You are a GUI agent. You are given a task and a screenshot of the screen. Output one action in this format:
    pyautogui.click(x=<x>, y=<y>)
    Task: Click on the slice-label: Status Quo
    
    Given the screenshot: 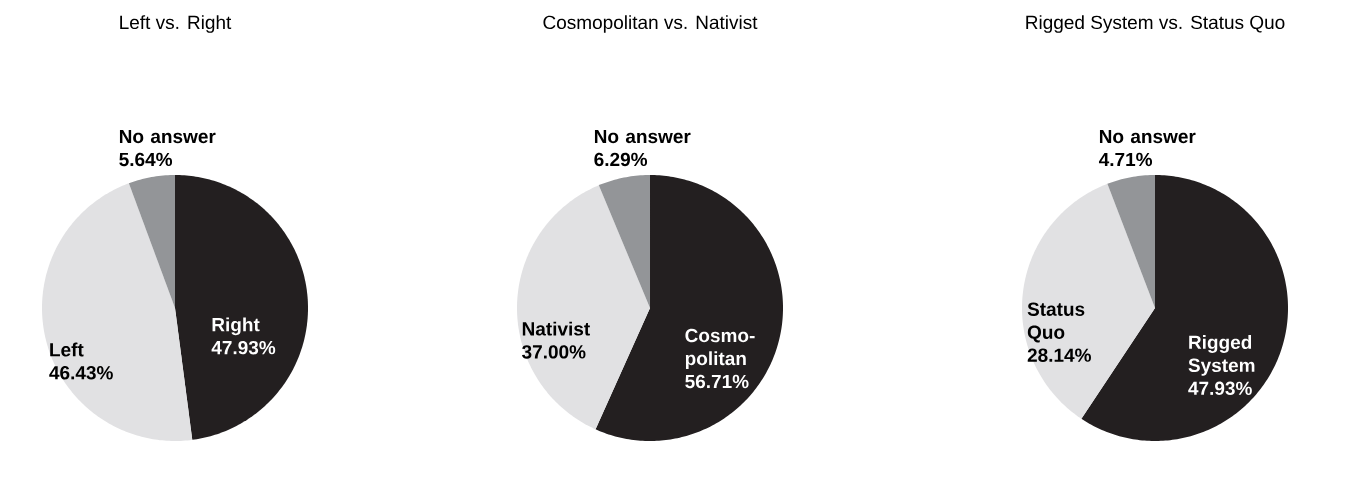 What is the action you would take?
    pyautogui.click(x=1056, y=322)
    